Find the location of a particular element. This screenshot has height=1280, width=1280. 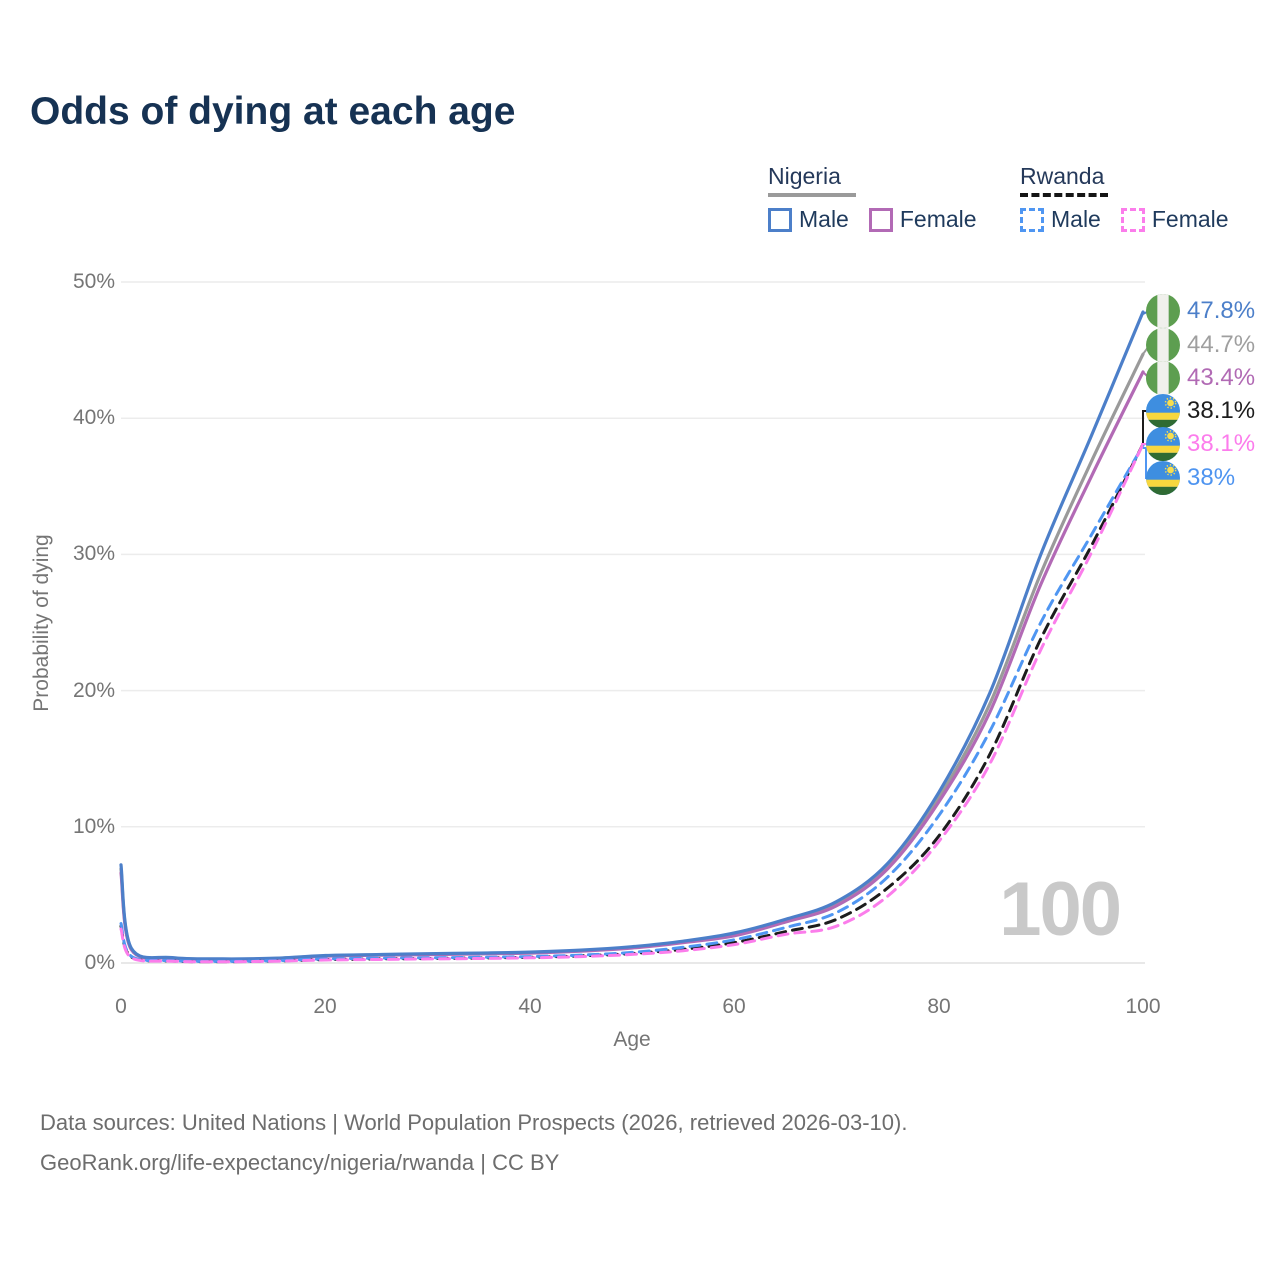

legend-item-rwanda-female: Female is located at coordinates (1174, 219).